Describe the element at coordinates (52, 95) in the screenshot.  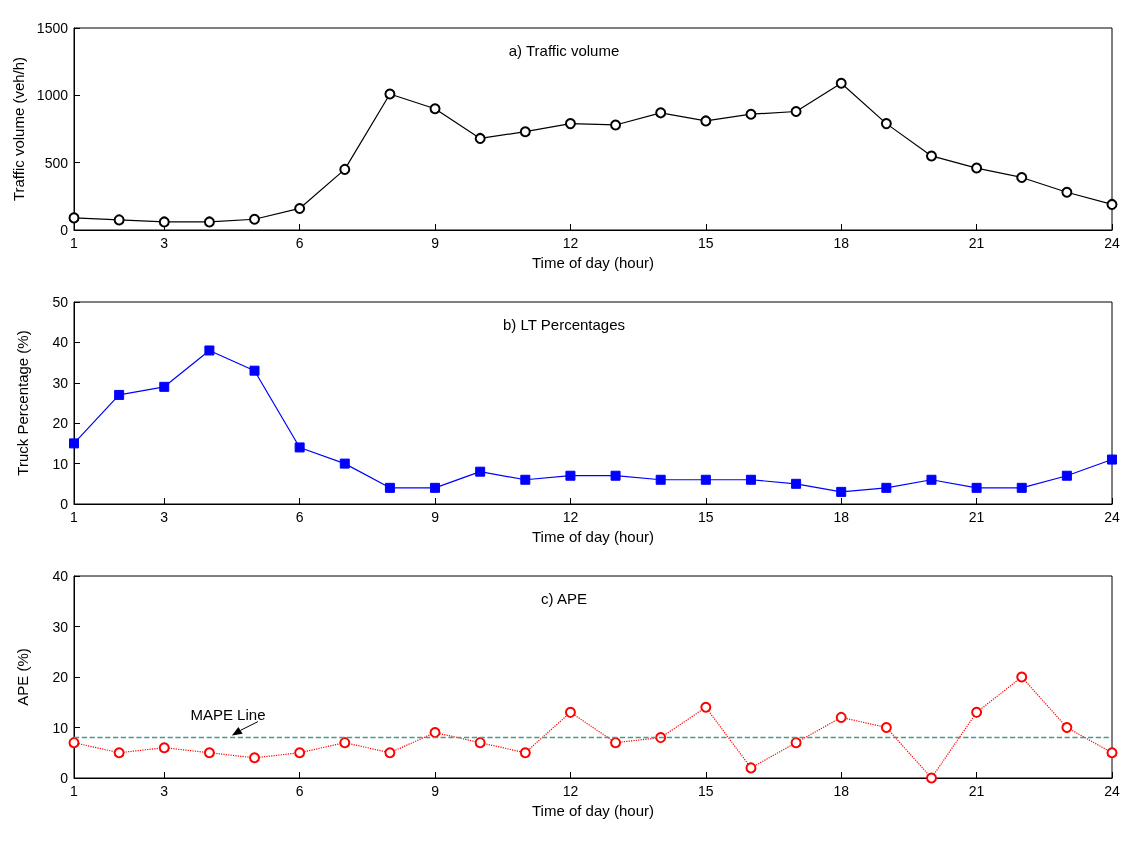
I see `y-tick-label: 1000` at that location.